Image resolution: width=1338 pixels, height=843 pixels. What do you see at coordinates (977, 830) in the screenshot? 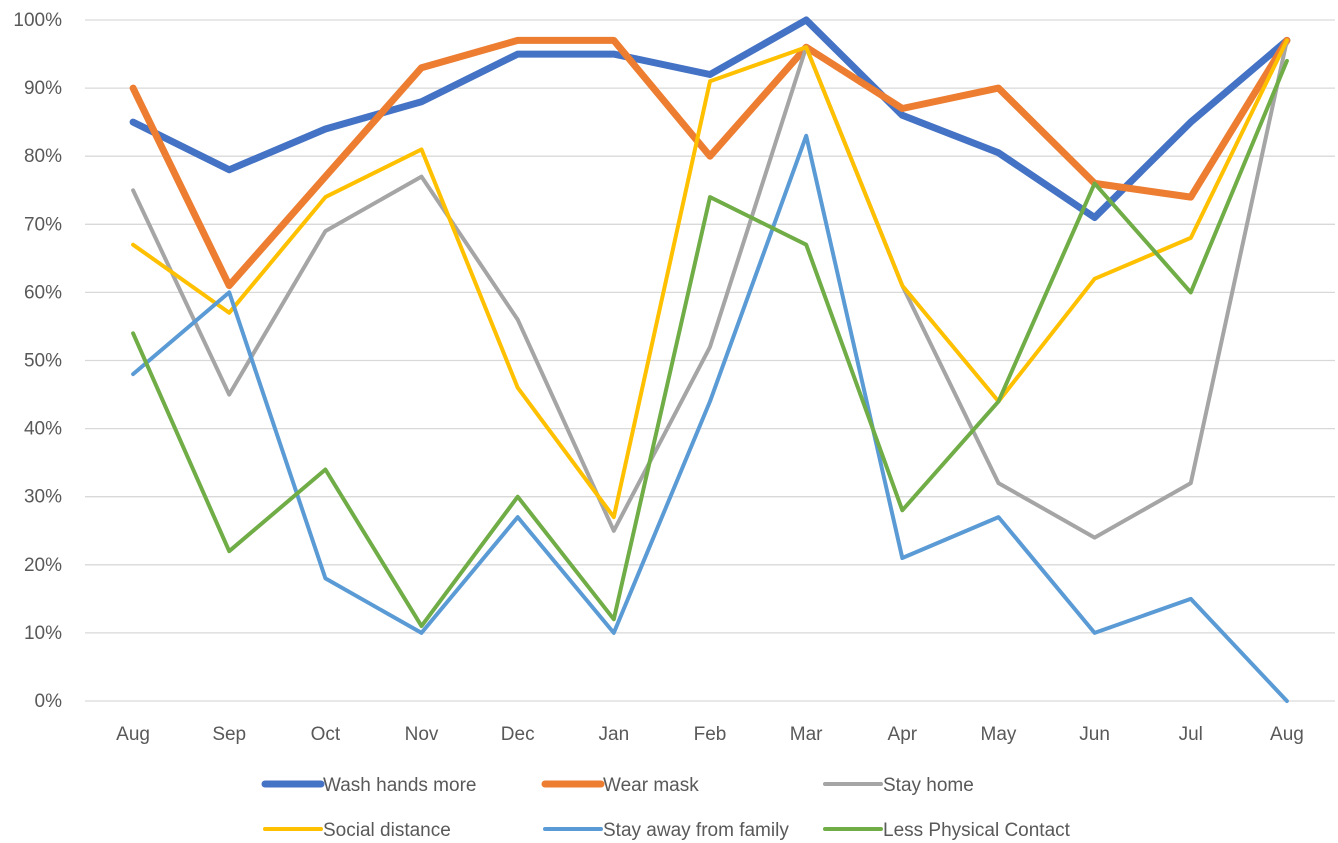
I see `legend-label: Less Physical Contact` at bounding box center [977, 830].